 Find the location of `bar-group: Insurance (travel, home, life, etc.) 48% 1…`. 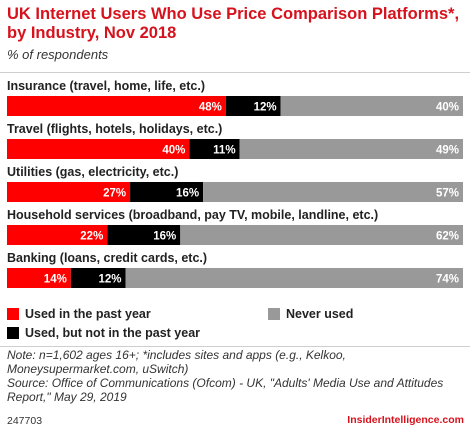

bar-group: Insurance (travel, home, life, etc.) 48% 1… is located at coordinates (235, 97).